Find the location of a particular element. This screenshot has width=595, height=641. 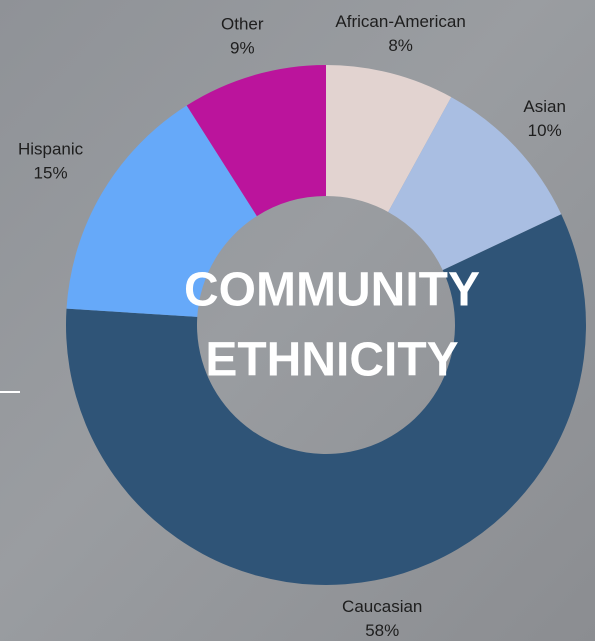

slice-label: Other is located at coordinates (242, 23).